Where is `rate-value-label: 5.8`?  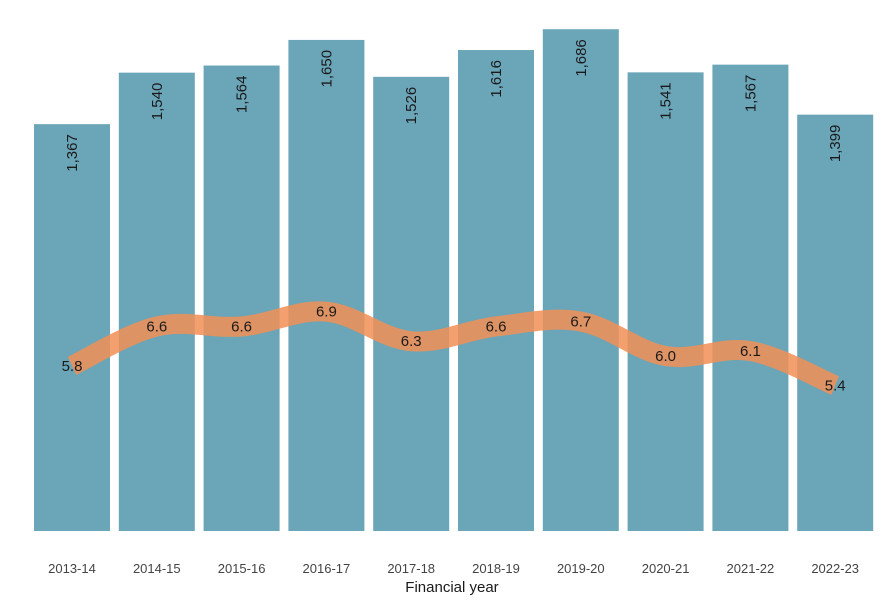
rate-value-label: 5.8 is located at coordinates (72, 366).